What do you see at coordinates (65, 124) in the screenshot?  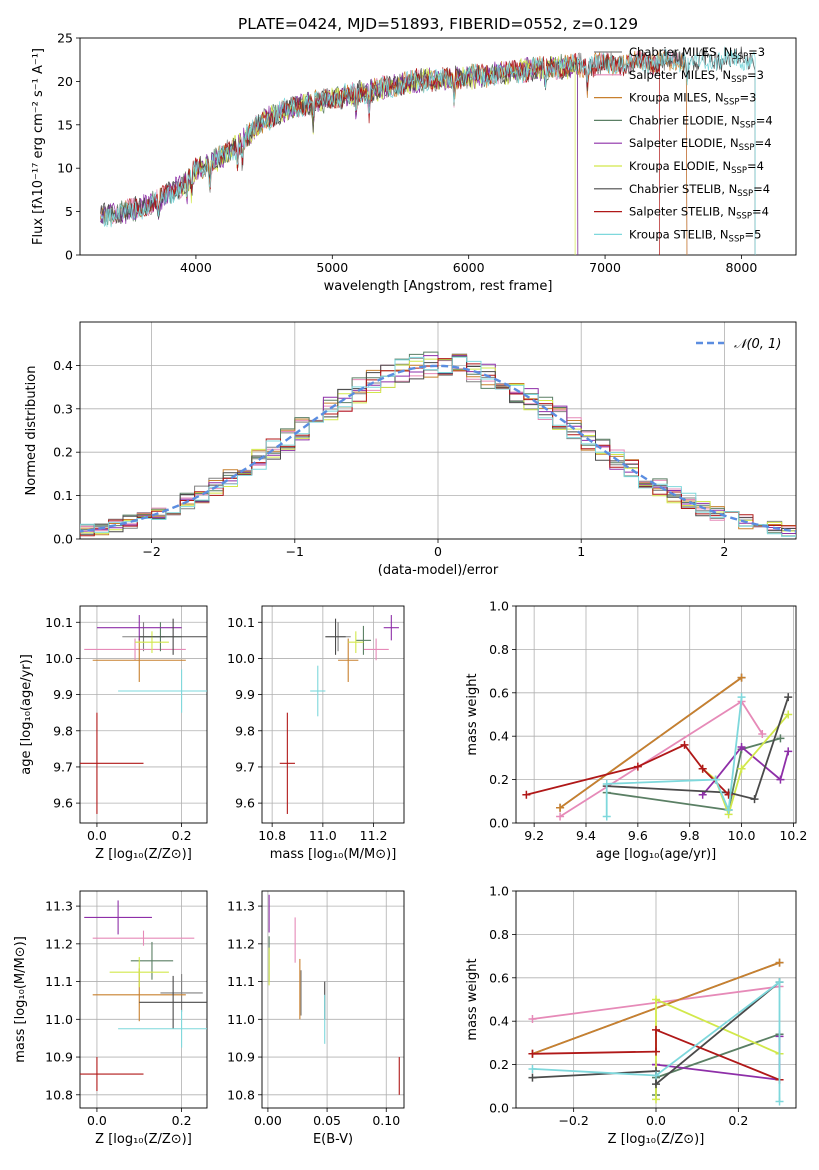 I see `y-tick-label: 15` at bounding box center [65, 124].